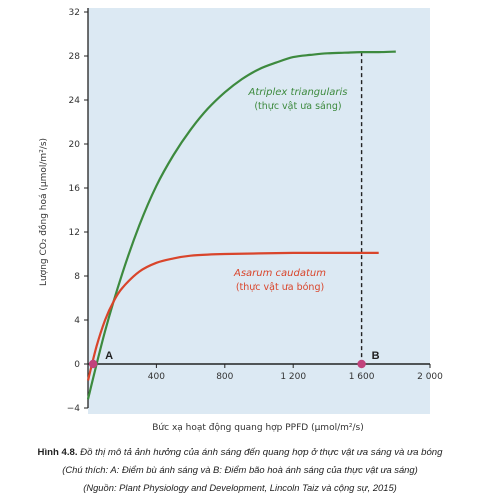  What do you see at coordinates (58, 452) in the screenshot?
I see `caption-title-bold: Hình 4.8.` at bounding box center [58, 452].